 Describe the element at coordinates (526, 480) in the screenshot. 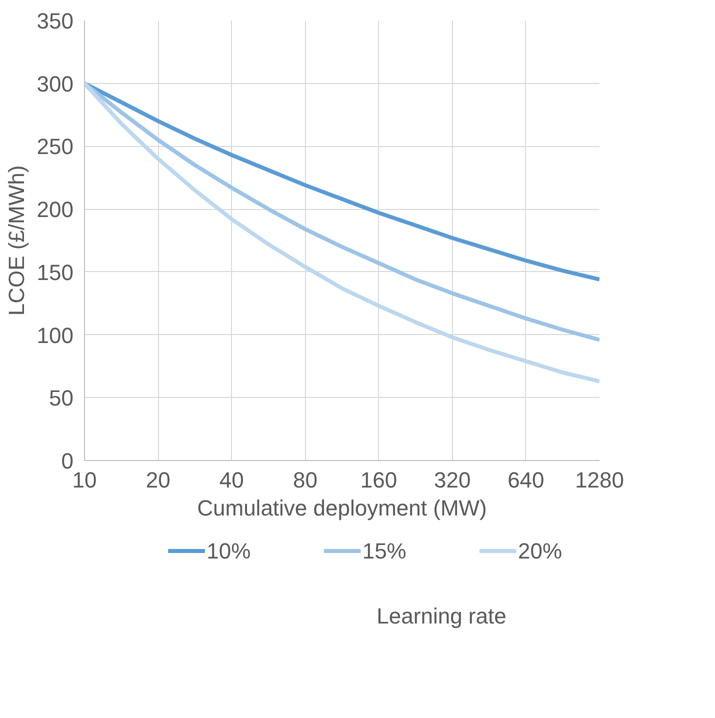

I see `x-tick-label: 640` at that location.